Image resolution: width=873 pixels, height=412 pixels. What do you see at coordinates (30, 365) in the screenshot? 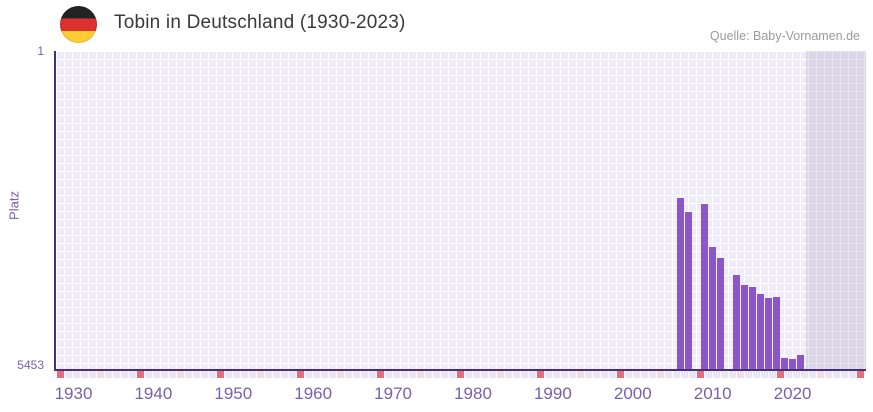
I see `y-axis-tick-worst: 5453` at bounding box center [30, 365].